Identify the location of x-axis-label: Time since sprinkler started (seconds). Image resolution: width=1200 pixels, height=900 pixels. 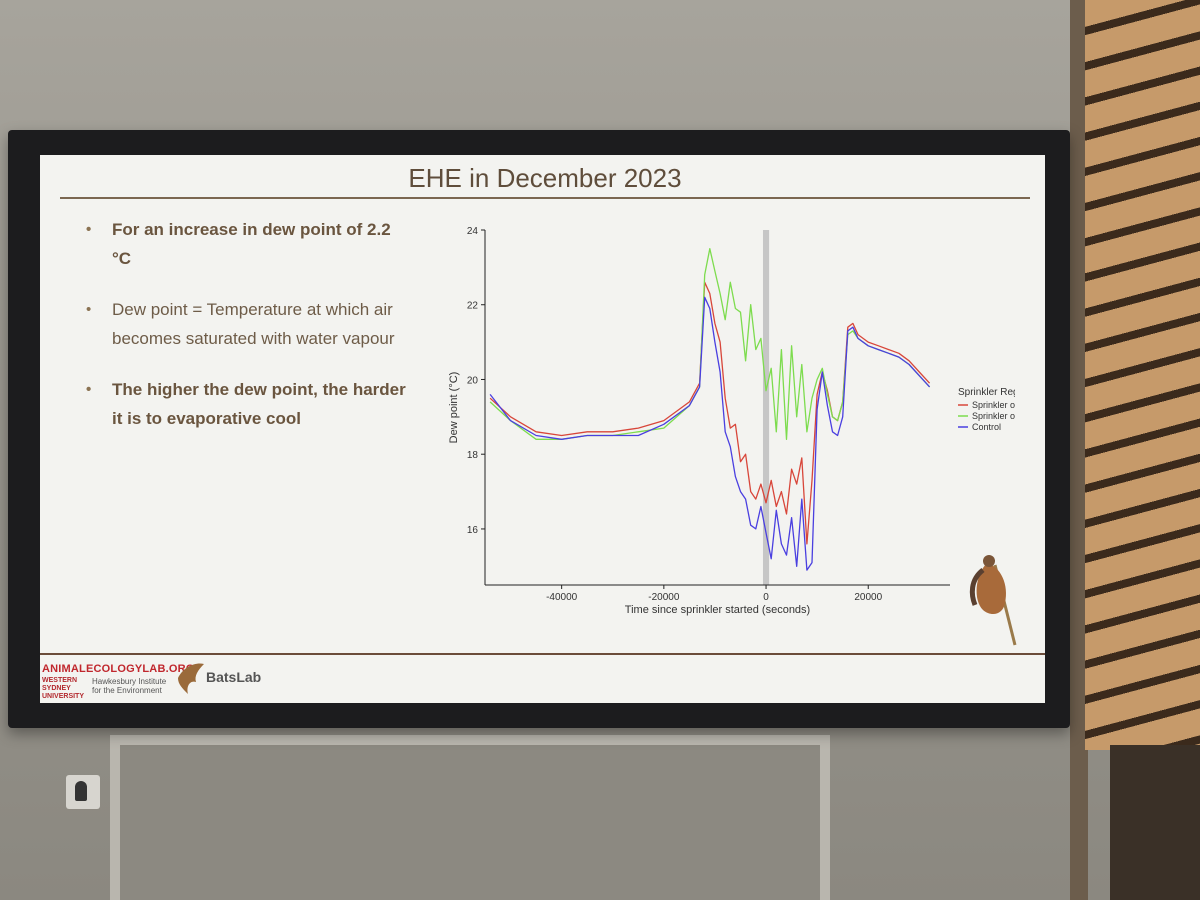
(717, 610).